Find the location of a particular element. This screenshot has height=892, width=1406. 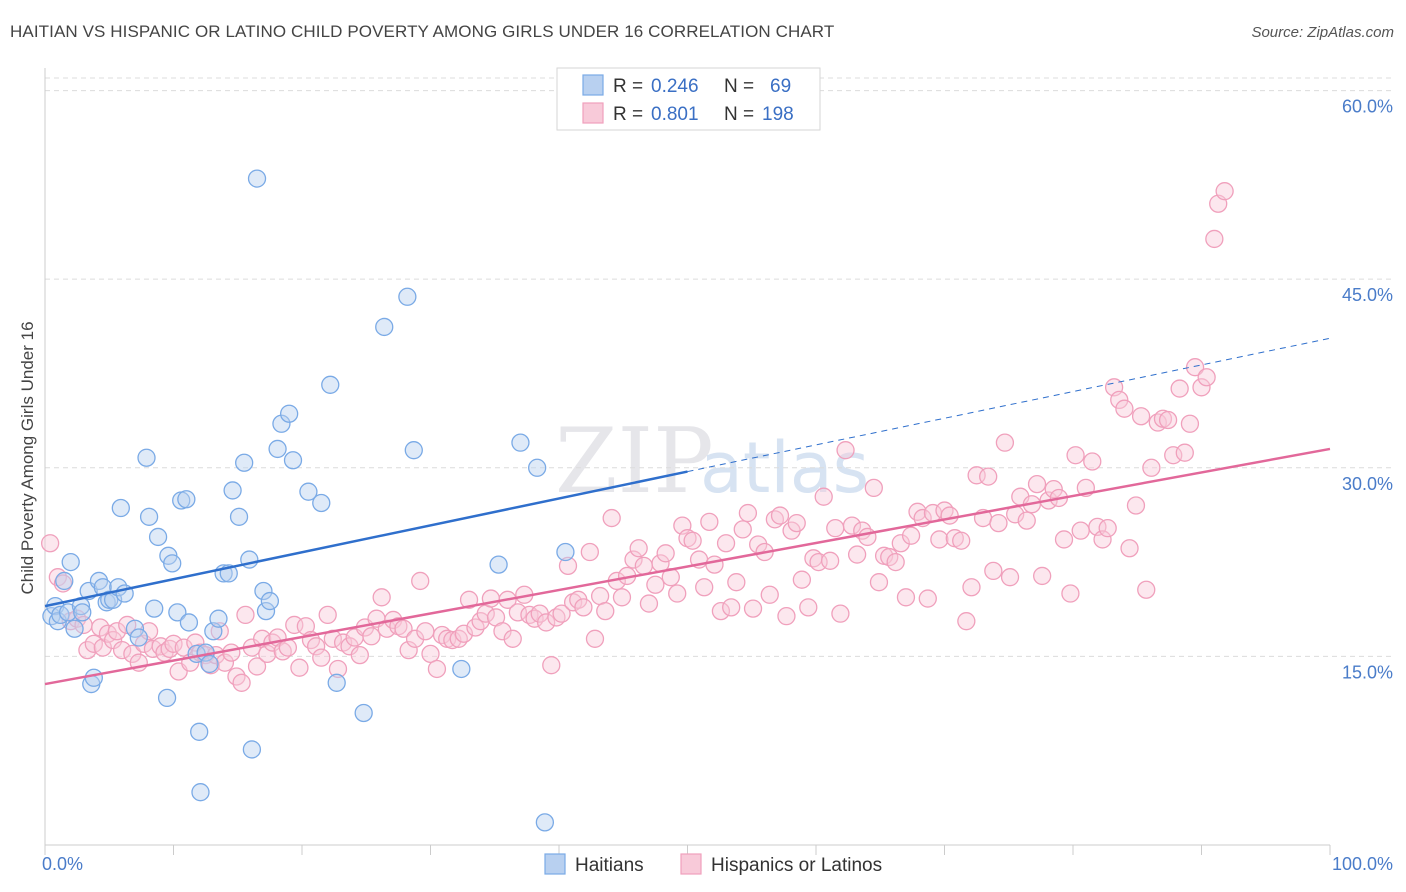

y-tick-label-3: 60.0% is located at coordinates (1367, 107).